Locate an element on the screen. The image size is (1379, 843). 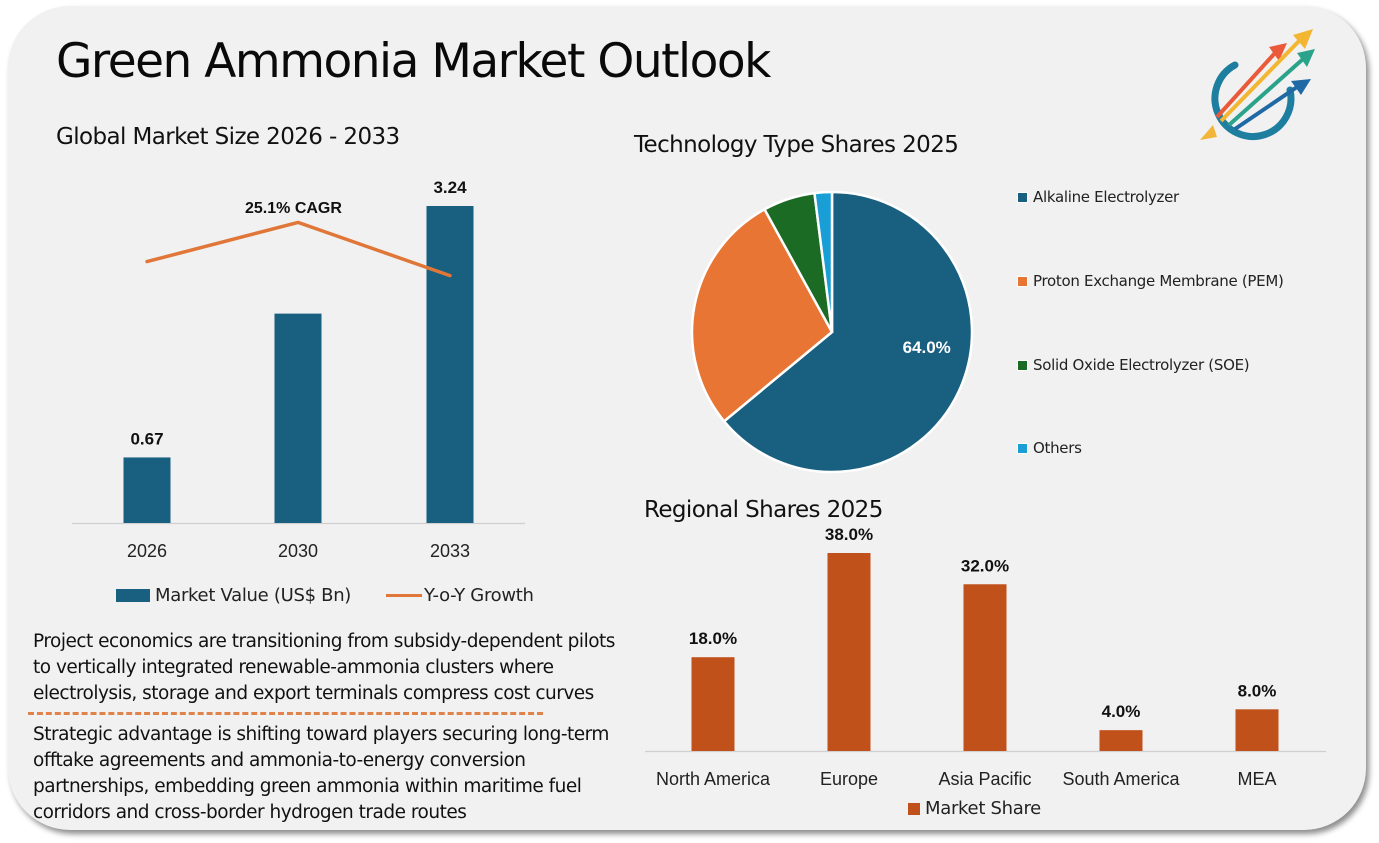
legend-swatch-bar is located at coordinates (133, 595).